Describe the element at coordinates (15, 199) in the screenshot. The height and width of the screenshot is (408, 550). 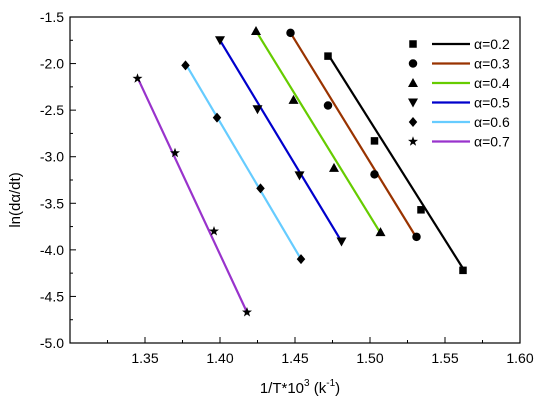
I see `y-axis-label: ln(dα/dt)` at that location.